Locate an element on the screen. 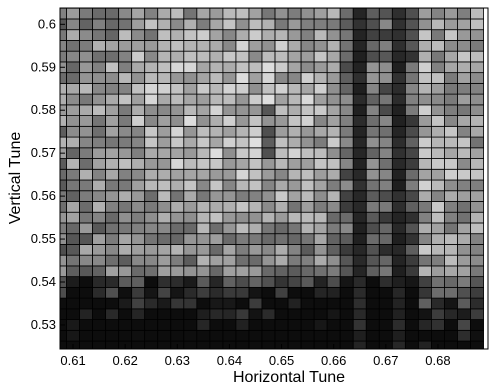 This screenshot has width=490, height=386. x-tick-label: 0.67 is located at coordinates (385, 360).